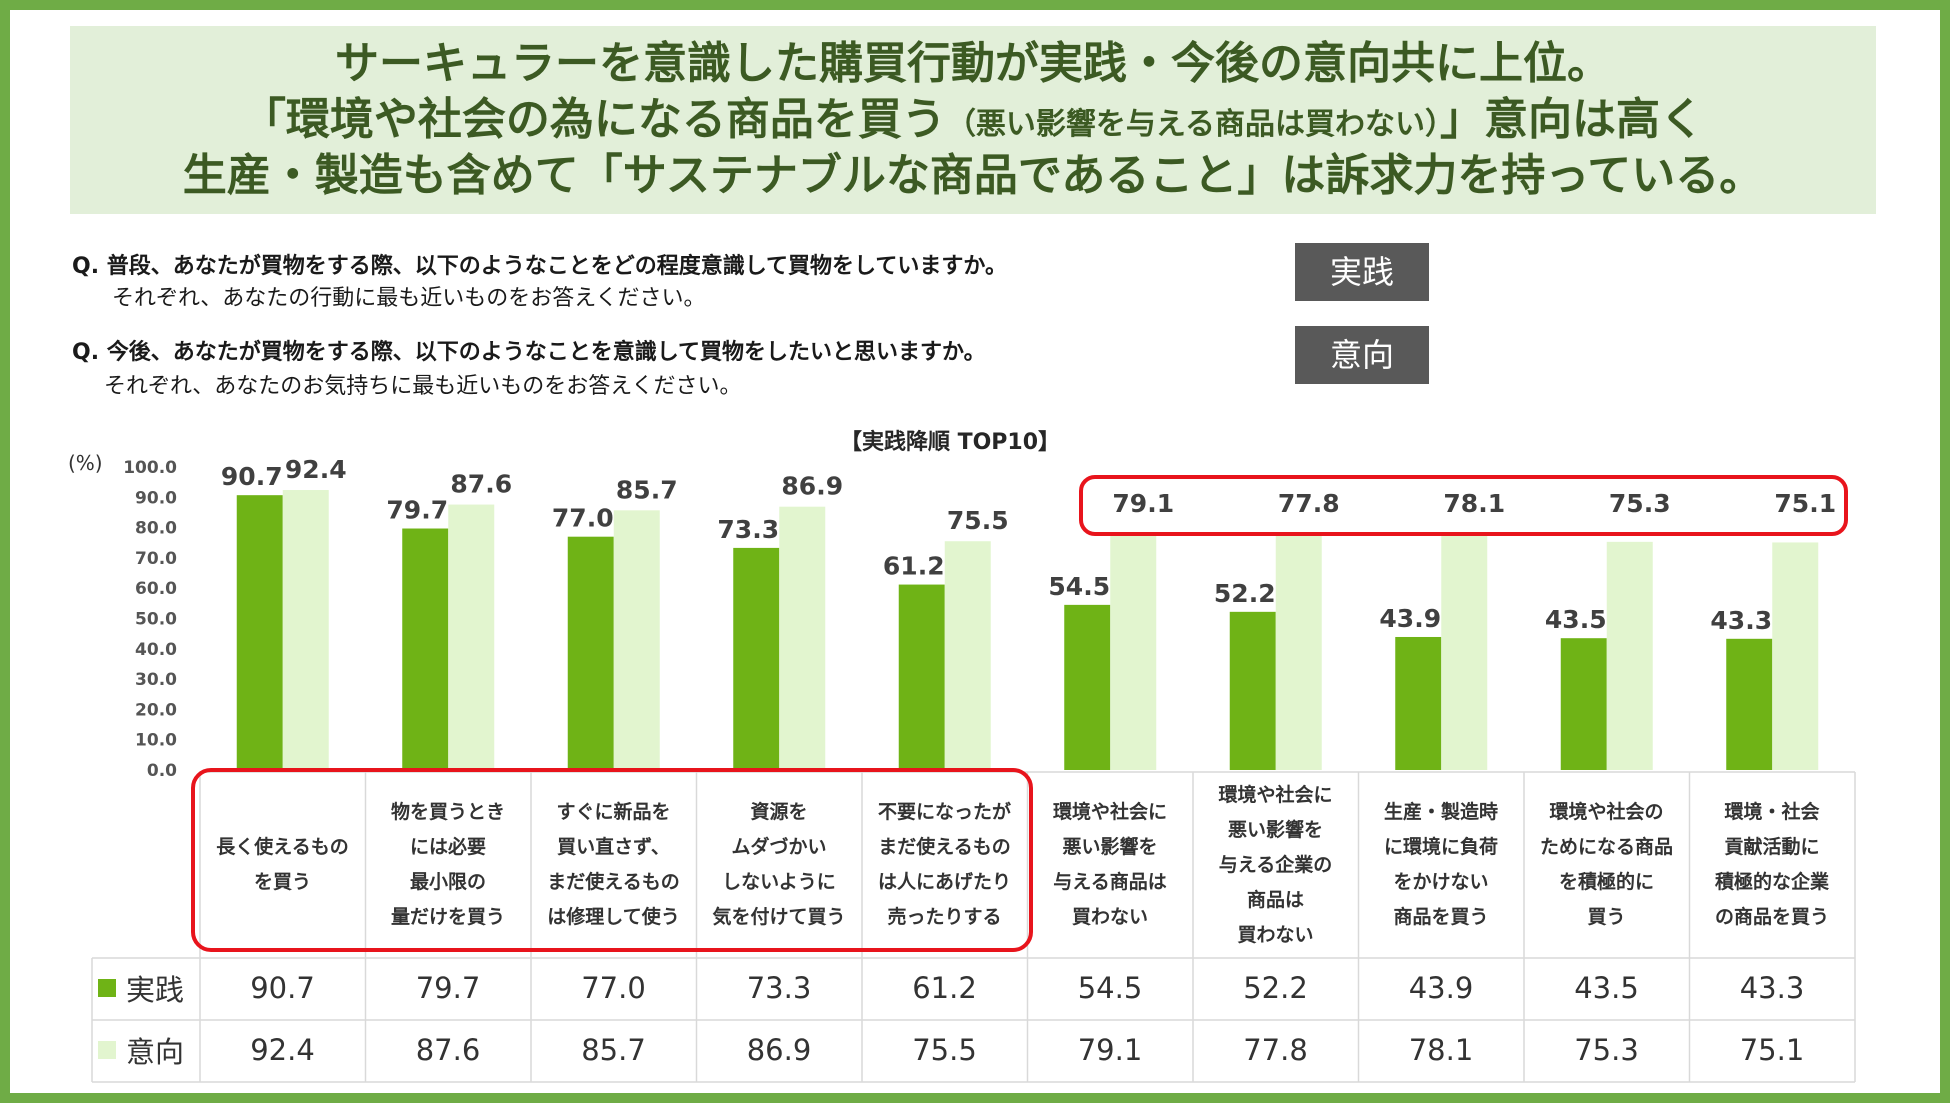  I want to click on table-cell-practice: 77.0, so click(613, 988).